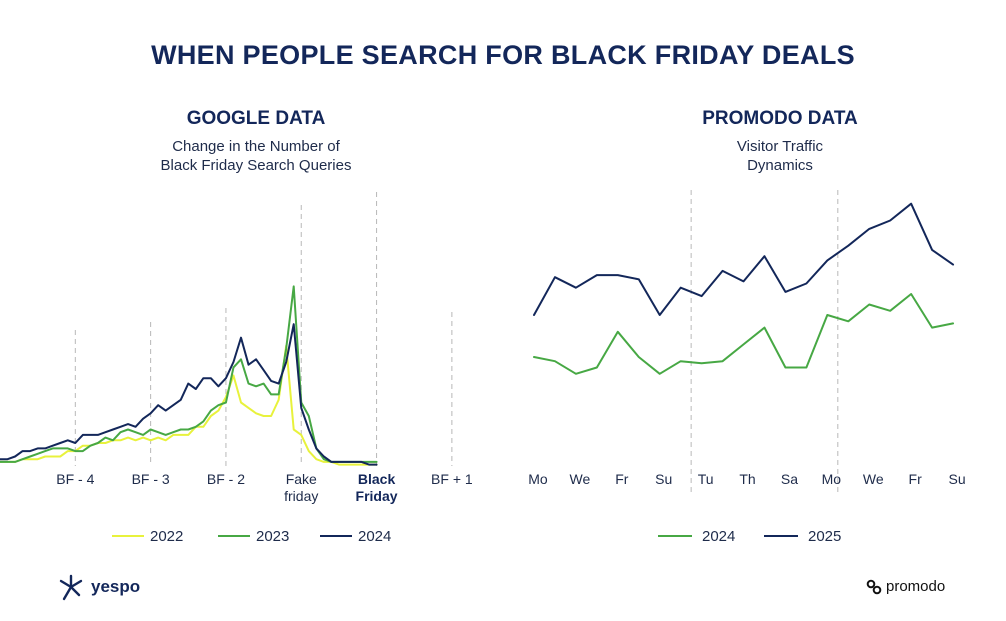 The image size is (1006, 621). What do you see at coordinates (824, 536) in the screenshot?
I see `promodo-legend-label-2025: 2025` at bounding box center [824, 536].